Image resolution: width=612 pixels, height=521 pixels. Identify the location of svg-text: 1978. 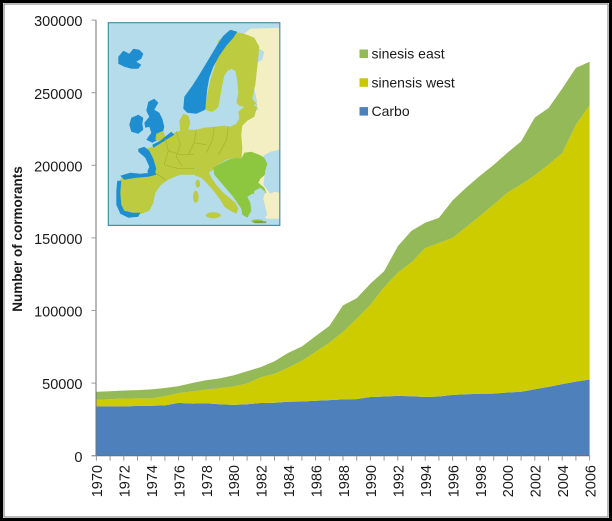
(208, 481).